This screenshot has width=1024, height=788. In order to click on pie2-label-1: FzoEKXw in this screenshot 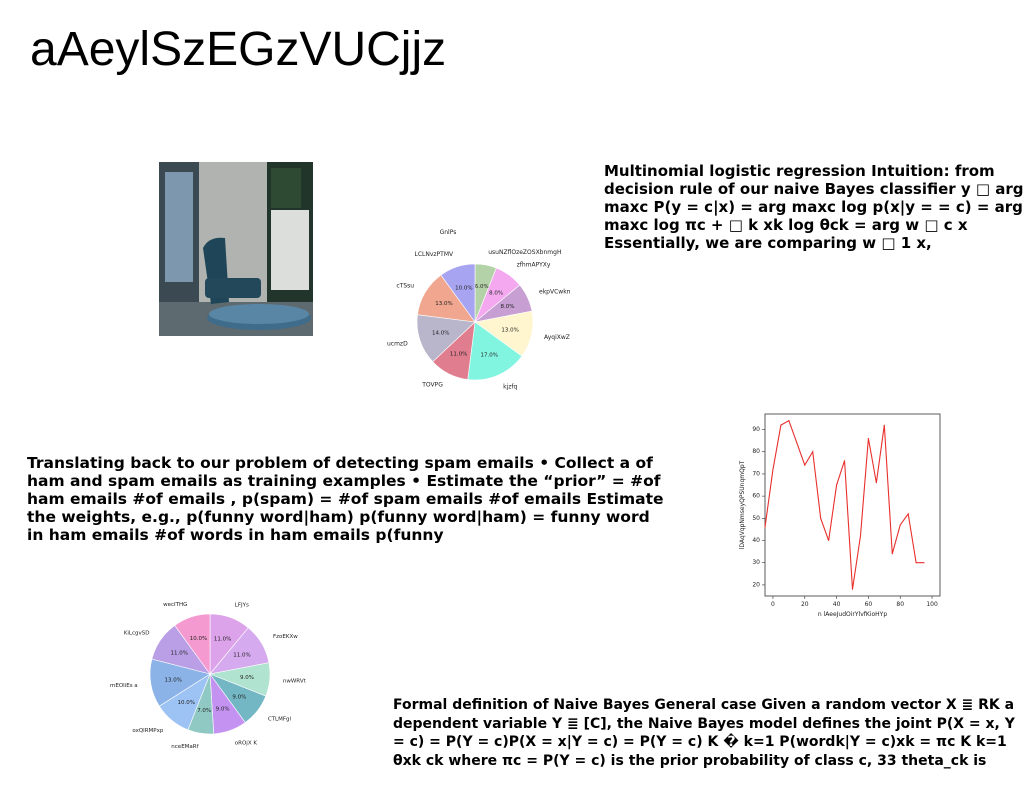, I will do `click(285, 637)`.